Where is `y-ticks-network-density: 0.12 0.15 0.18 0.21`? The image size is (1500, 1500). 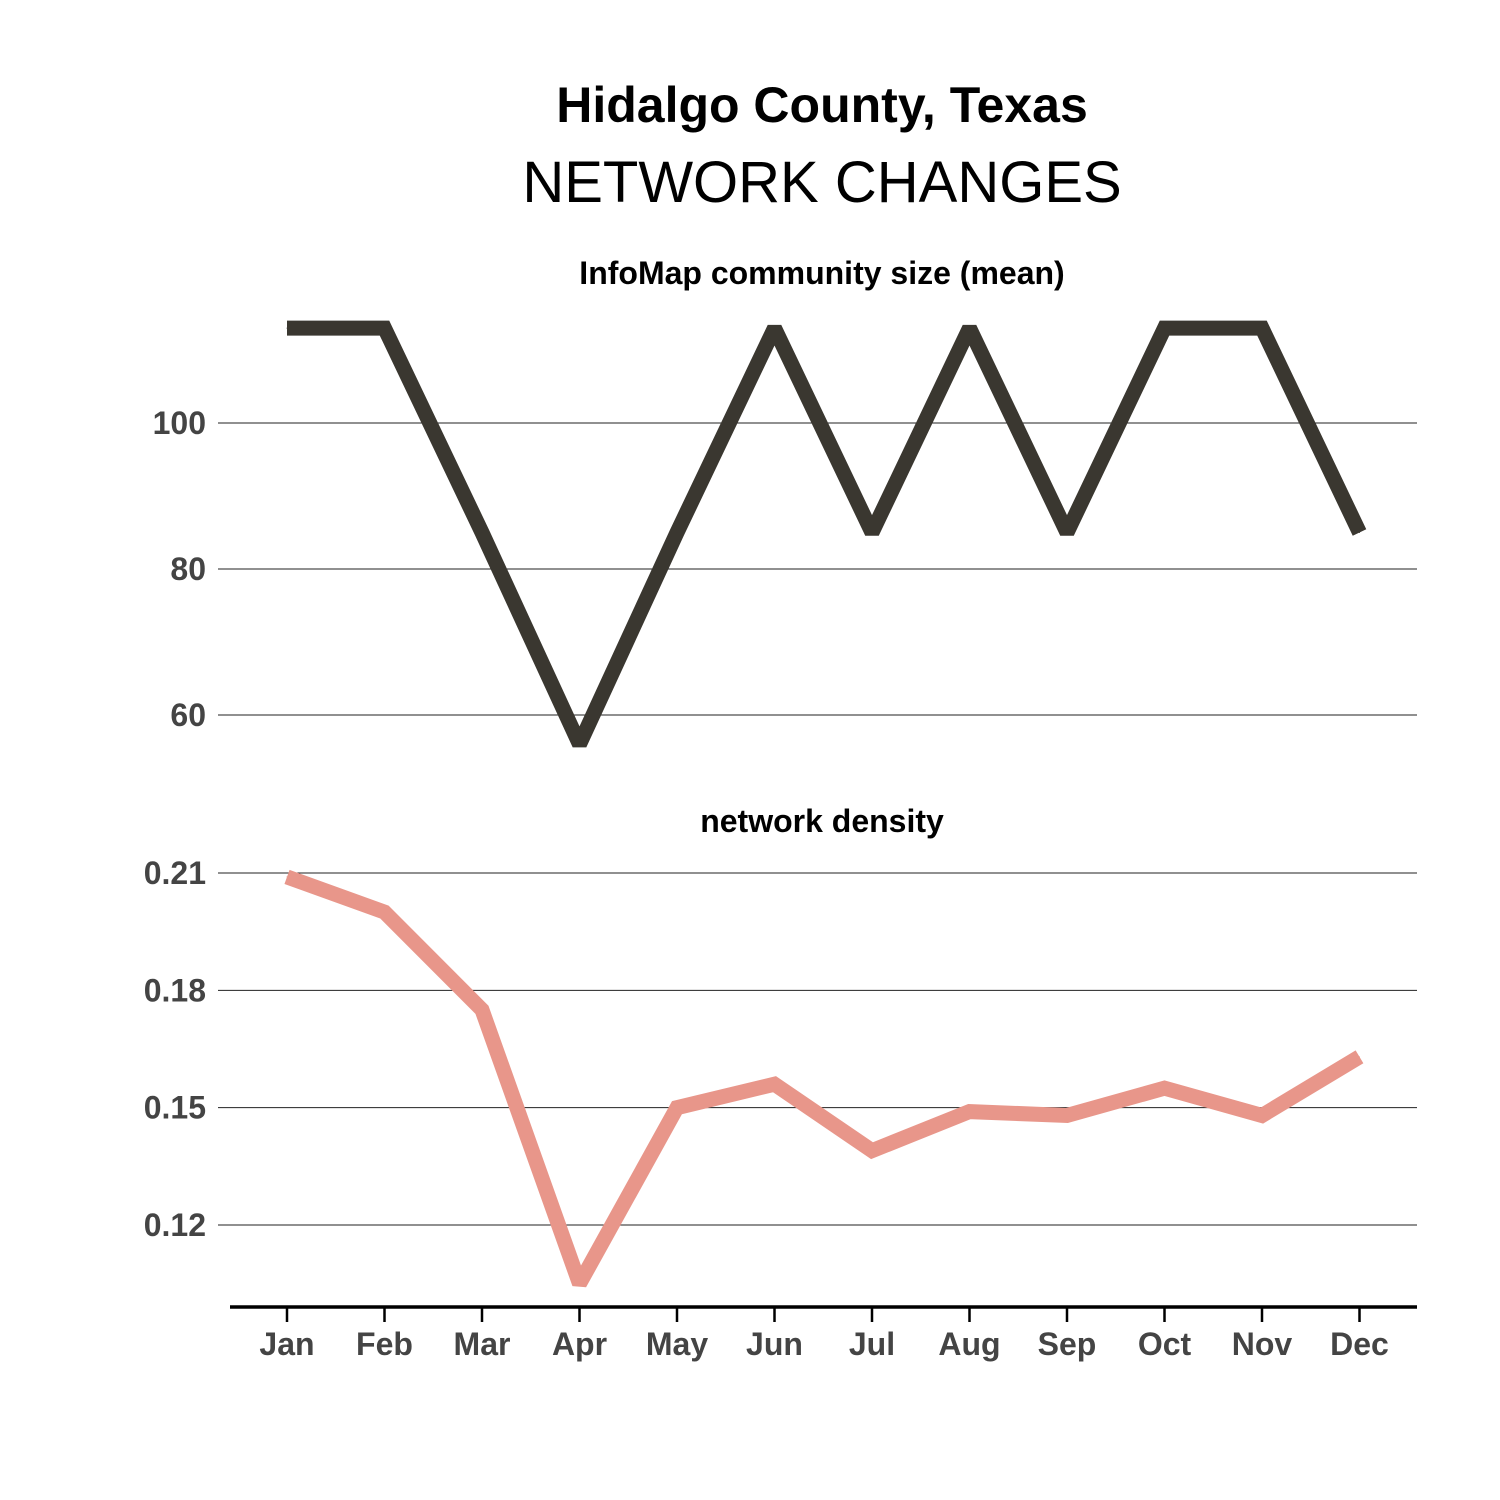
y-ticks-network-density: 0.12 0.15 0.18 0.21 is located at coordinates (175, 1049).